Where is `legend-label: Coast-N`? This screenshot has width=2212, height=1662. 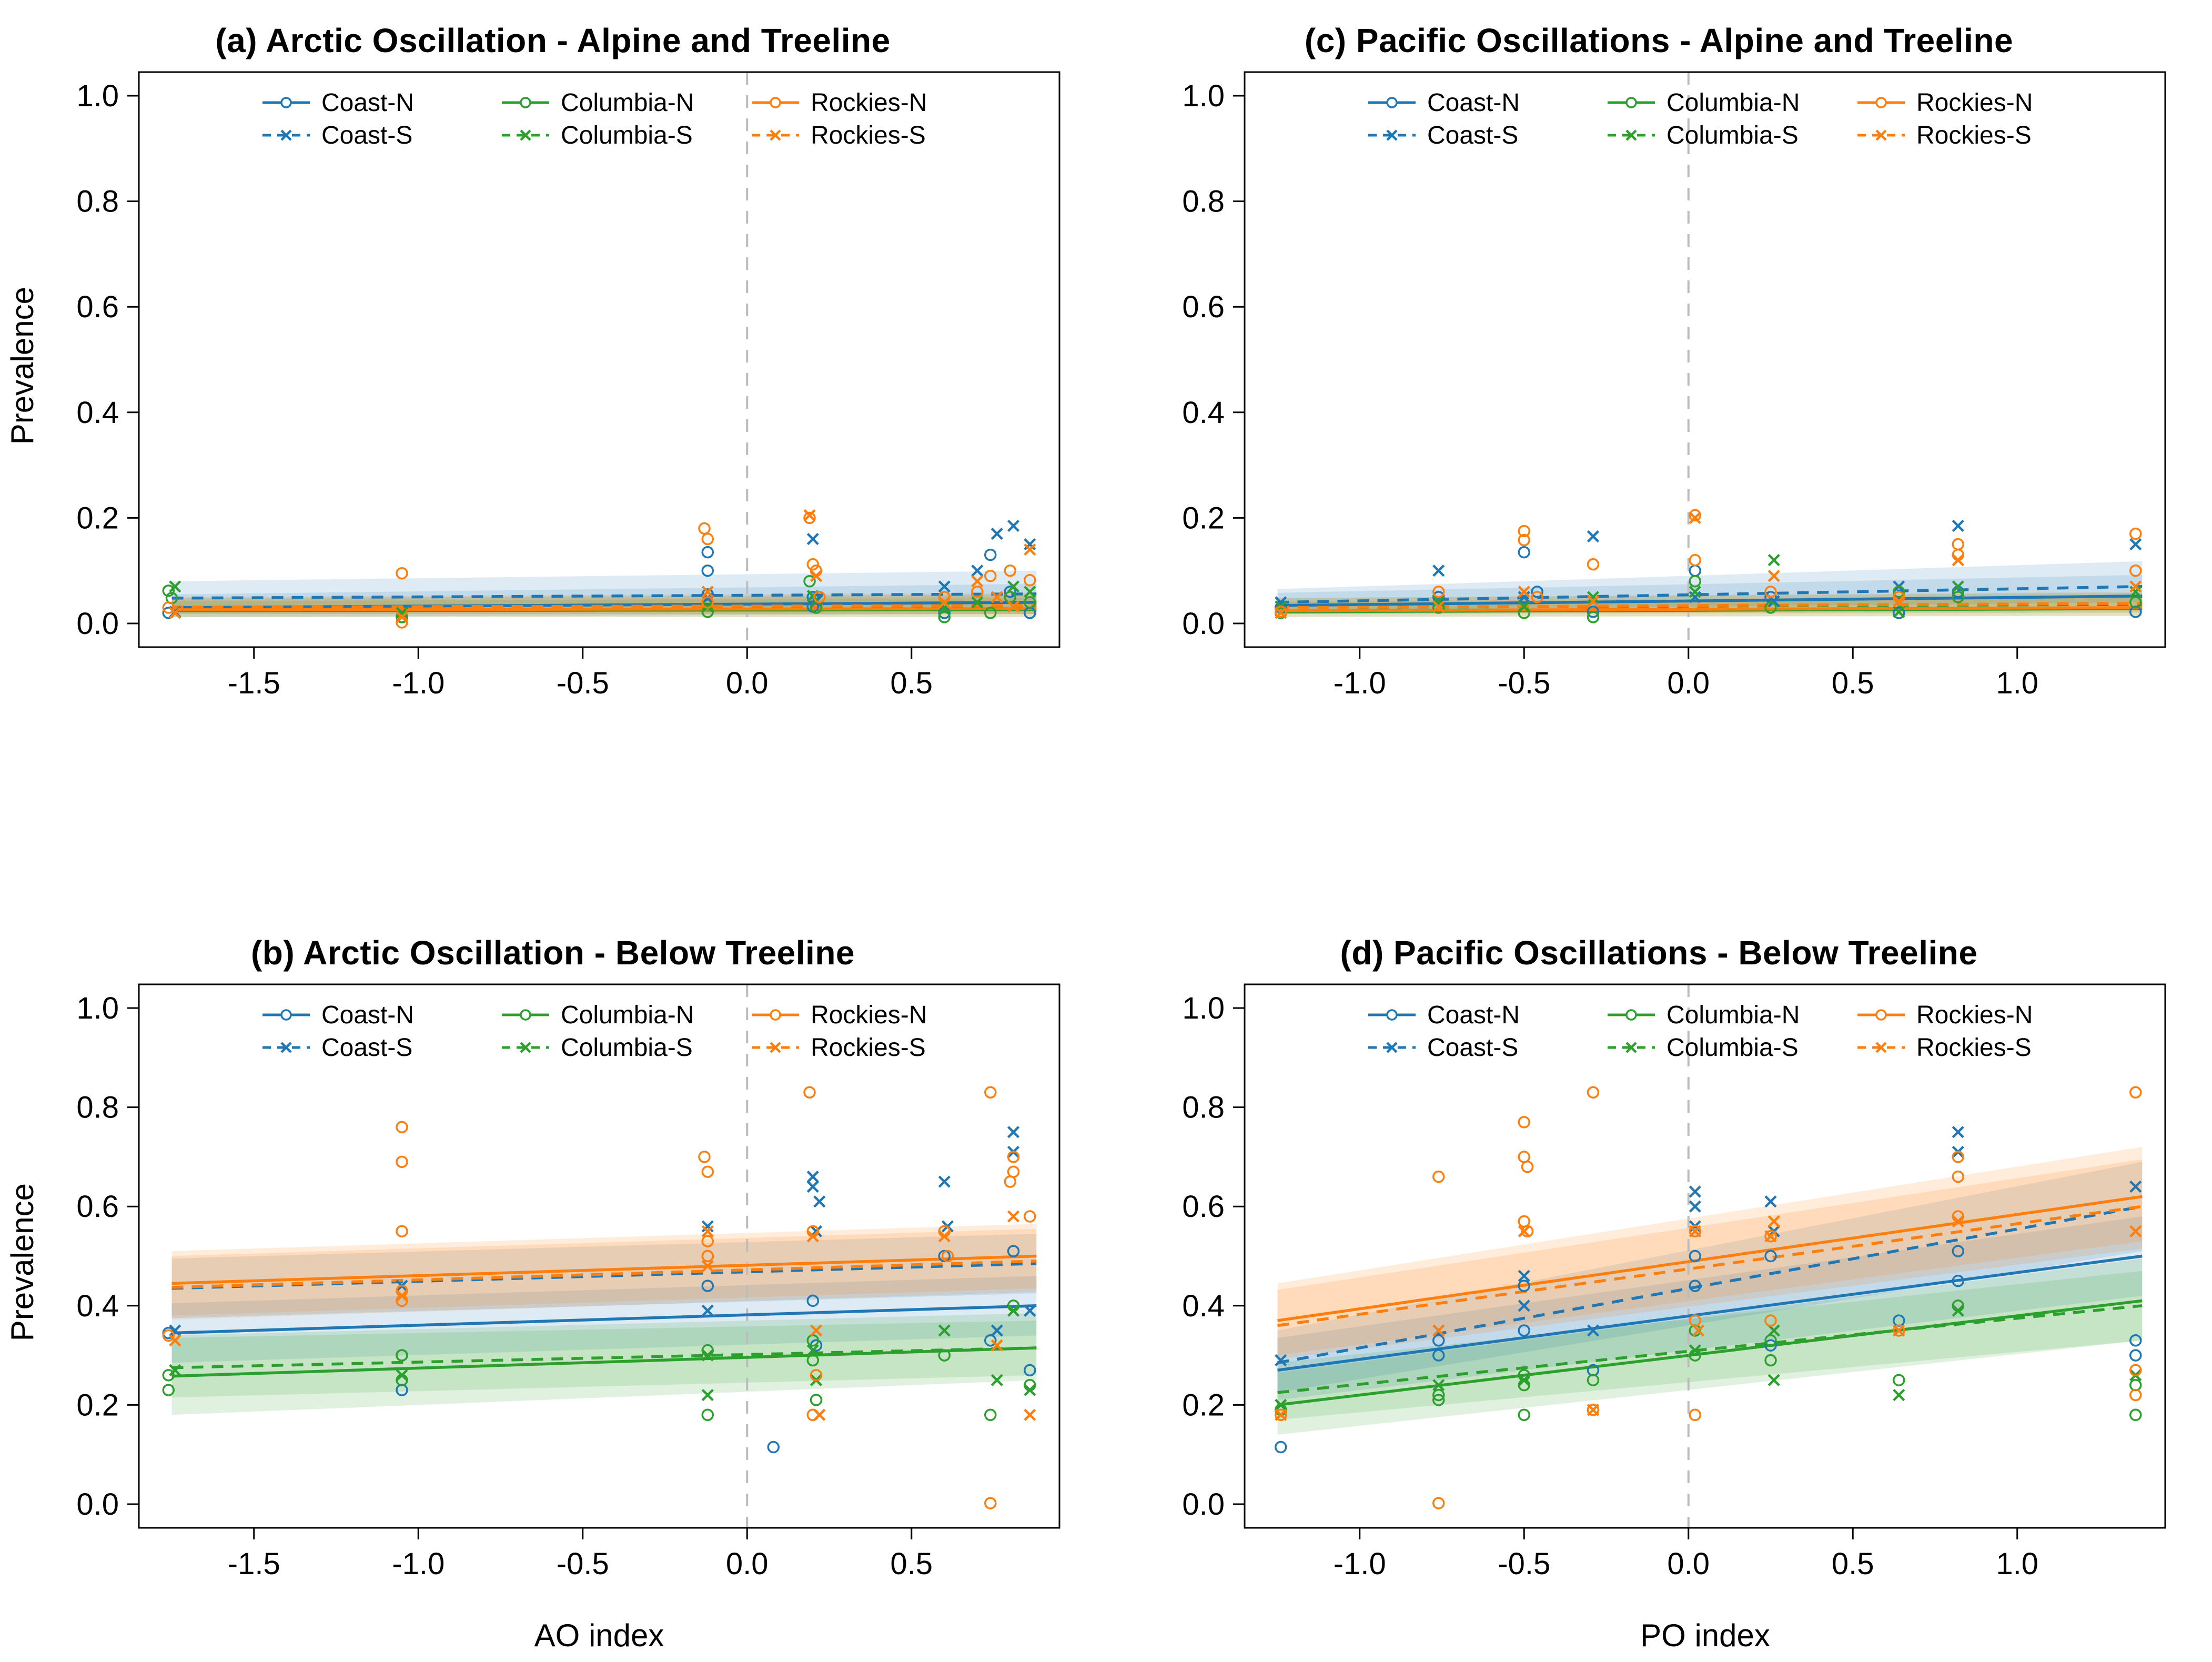
legend-label: Coast-N is located at coordinates (367, 1015).